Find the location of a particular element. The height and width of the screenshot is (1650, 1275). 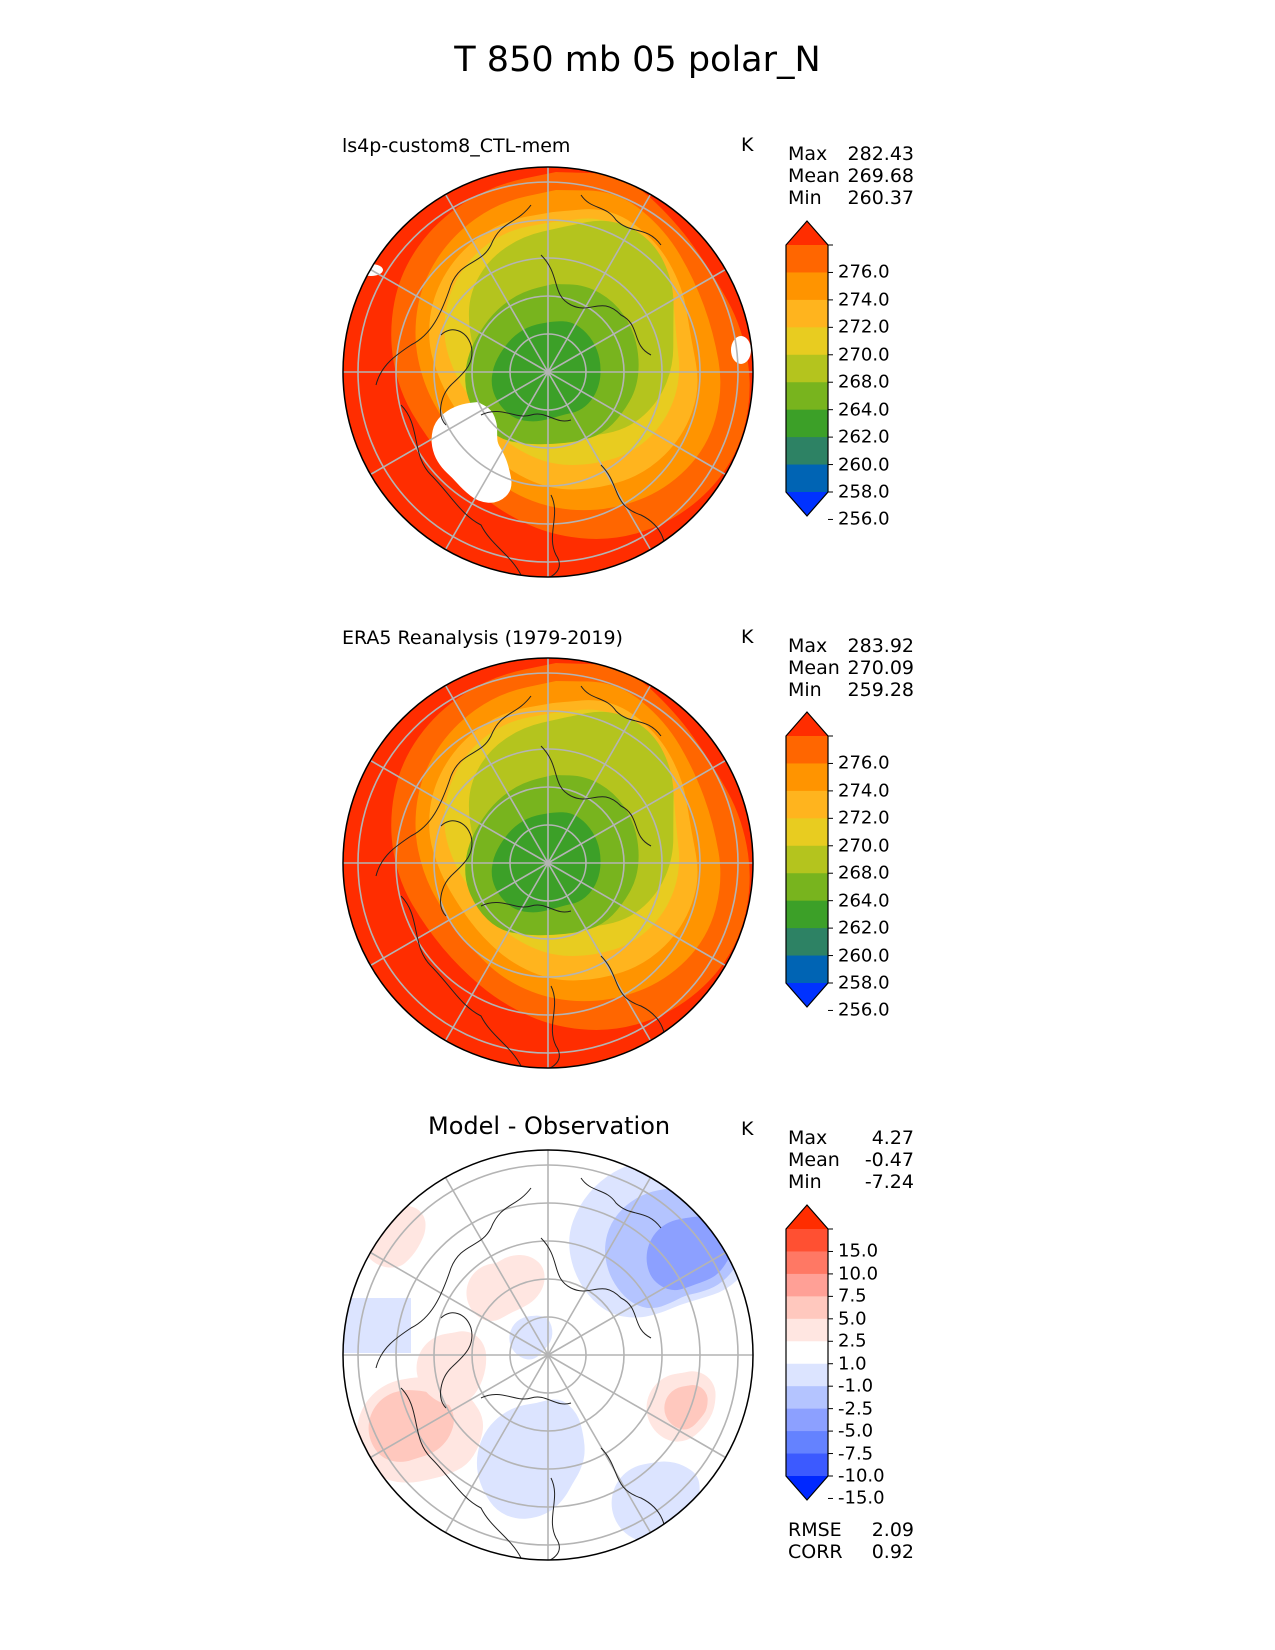

colorbar-tick-label: -2.5 is located at coordinates (856, 1409).